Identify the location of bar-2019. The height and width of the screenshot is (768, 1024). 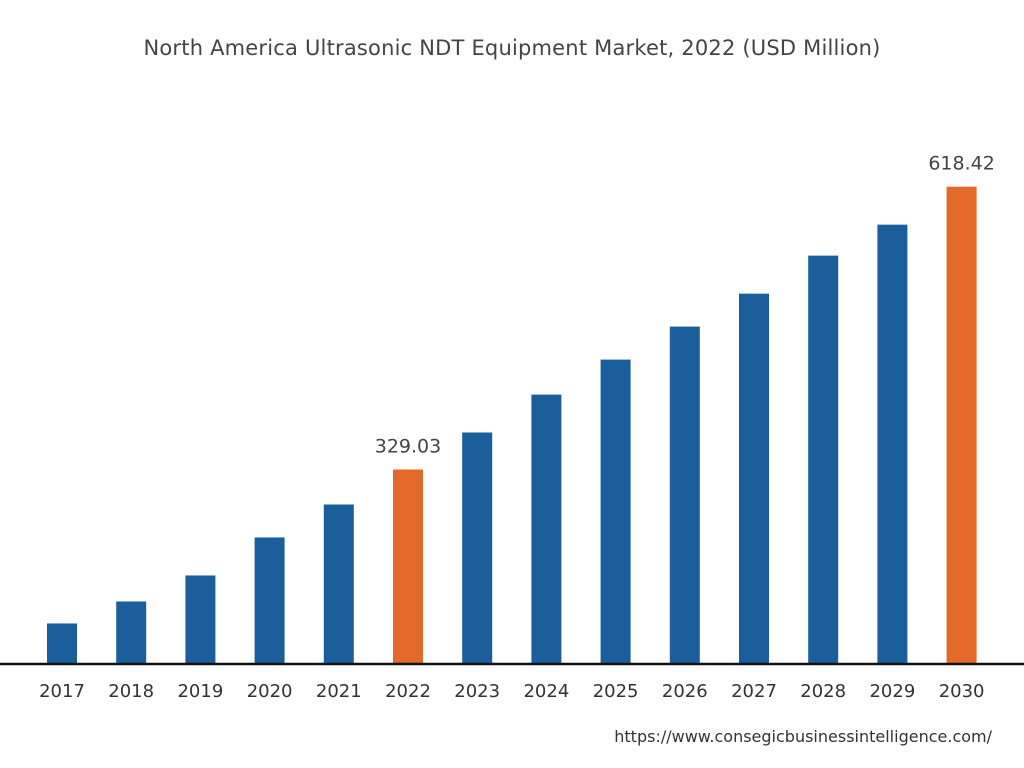
(200, 619).